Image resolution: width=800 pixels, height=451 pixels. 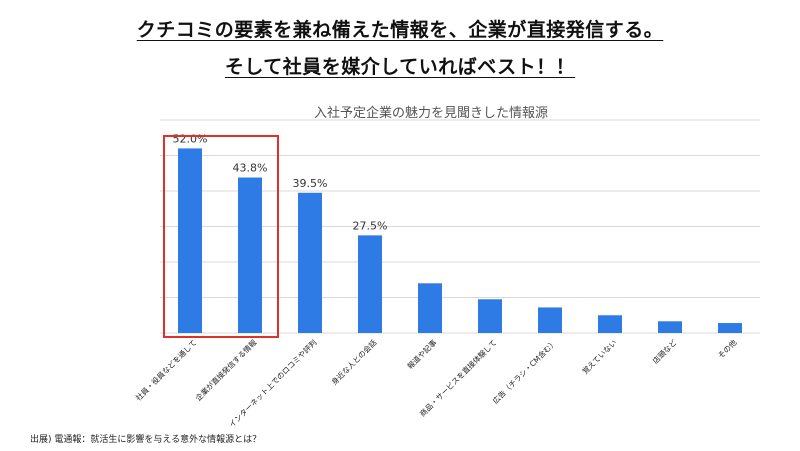 I want to click on data-label: 52.0%, so click(x=190, y=138).